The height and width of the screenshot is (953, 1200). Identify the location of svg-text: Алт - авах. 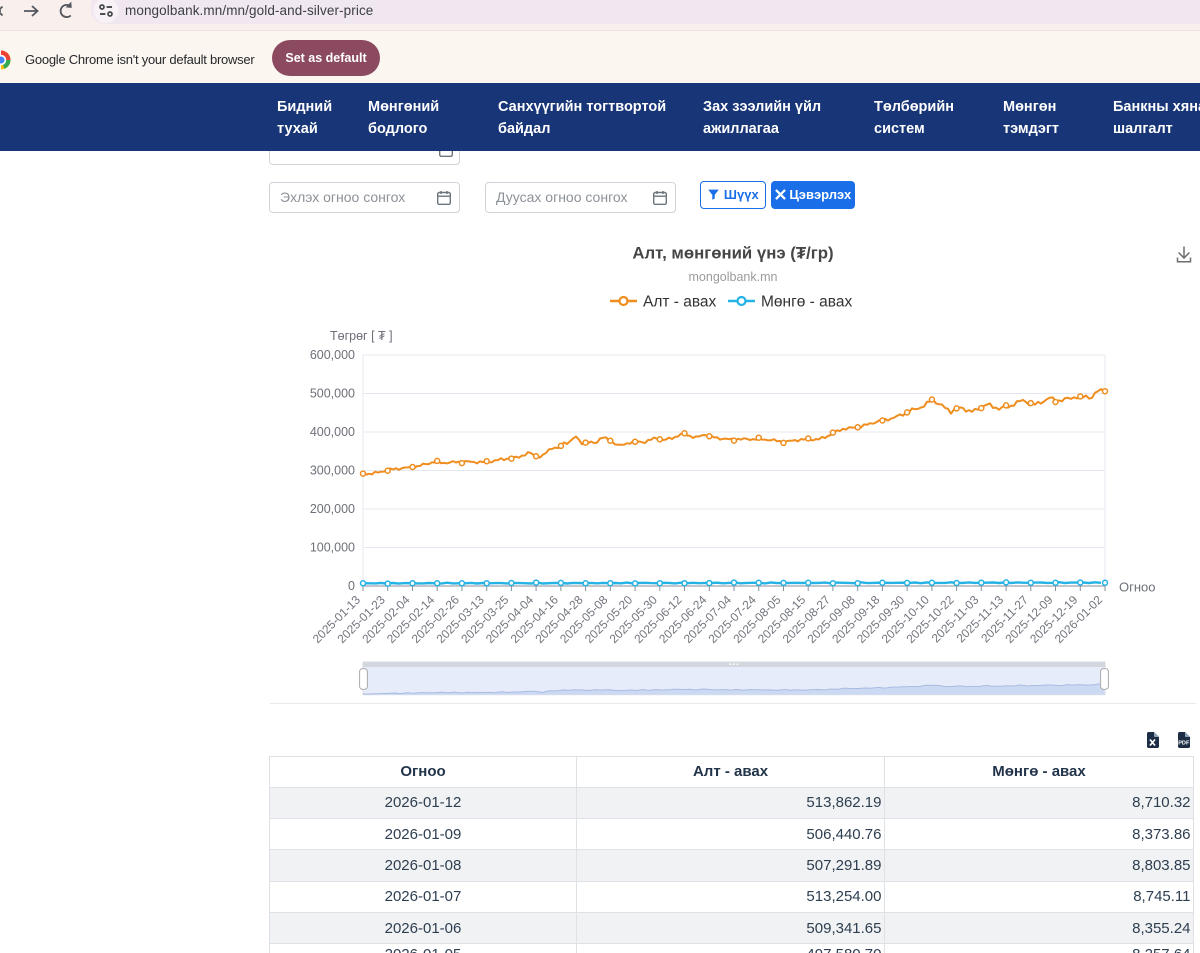
(680, 302).